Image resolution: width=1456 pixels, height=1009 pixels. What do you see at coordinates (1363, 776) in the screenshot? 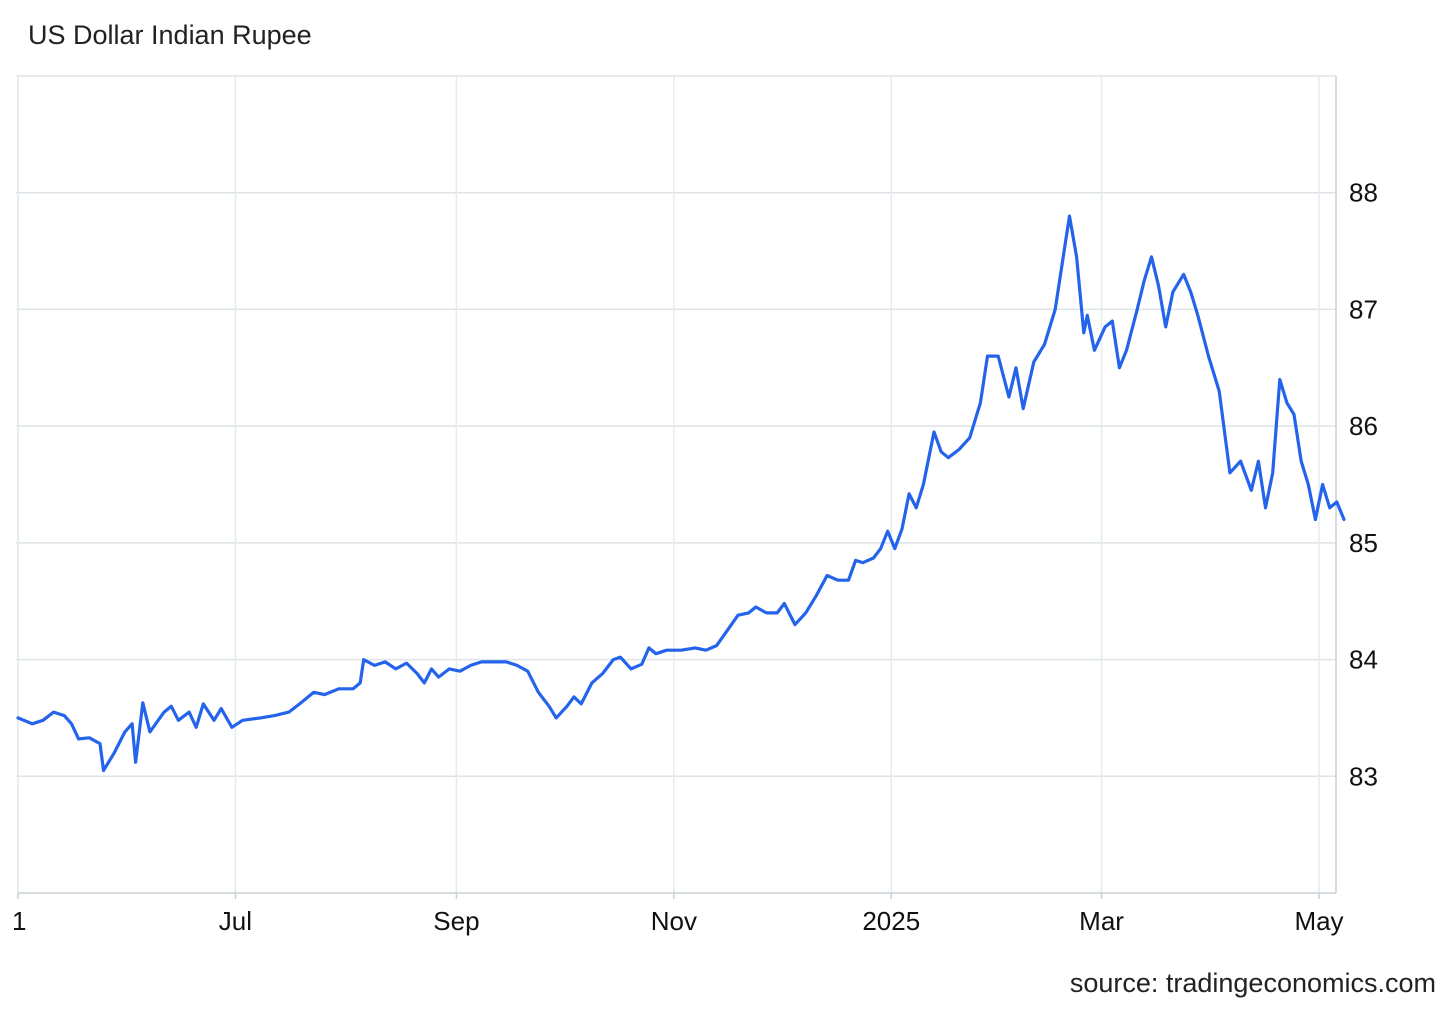
I see `y-tick-label: 83` at bounding box center [1363, 776].